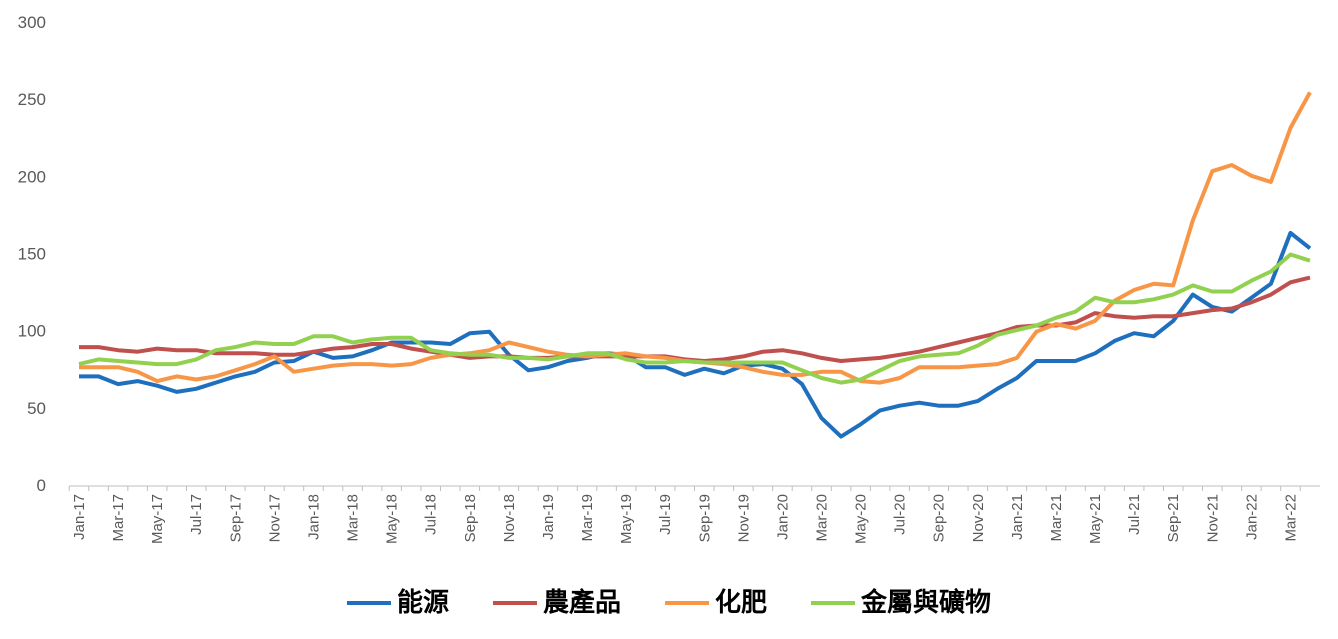  What do you see at coordinates (1212, 518) in the screenshot?
I see `x-tick-label: Nov-21` at bounding box center [1212, 518].